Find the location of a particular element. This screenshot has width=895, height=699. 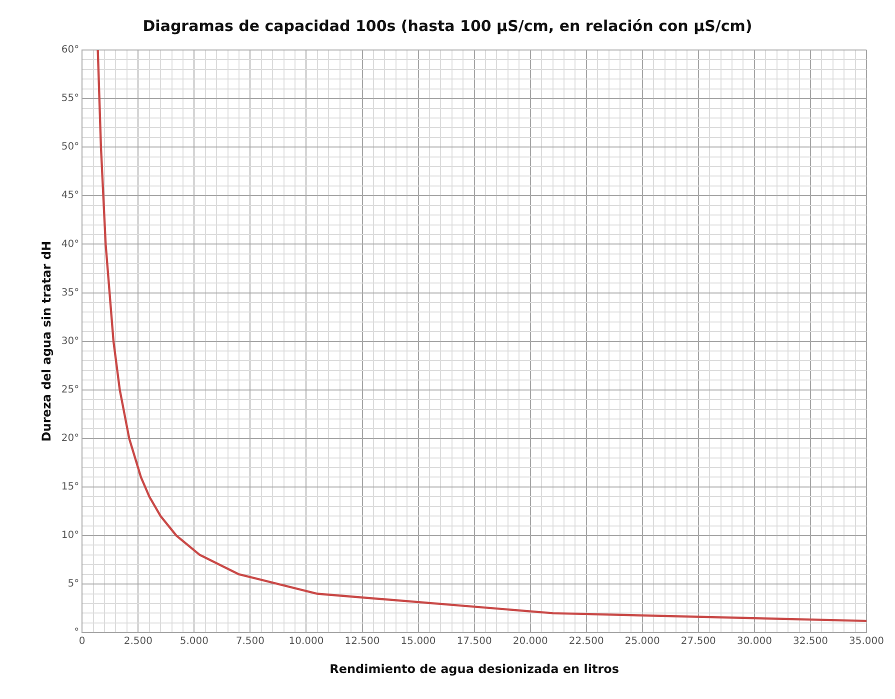

y-tick-label: 20° is located at coordinates (70, 438).